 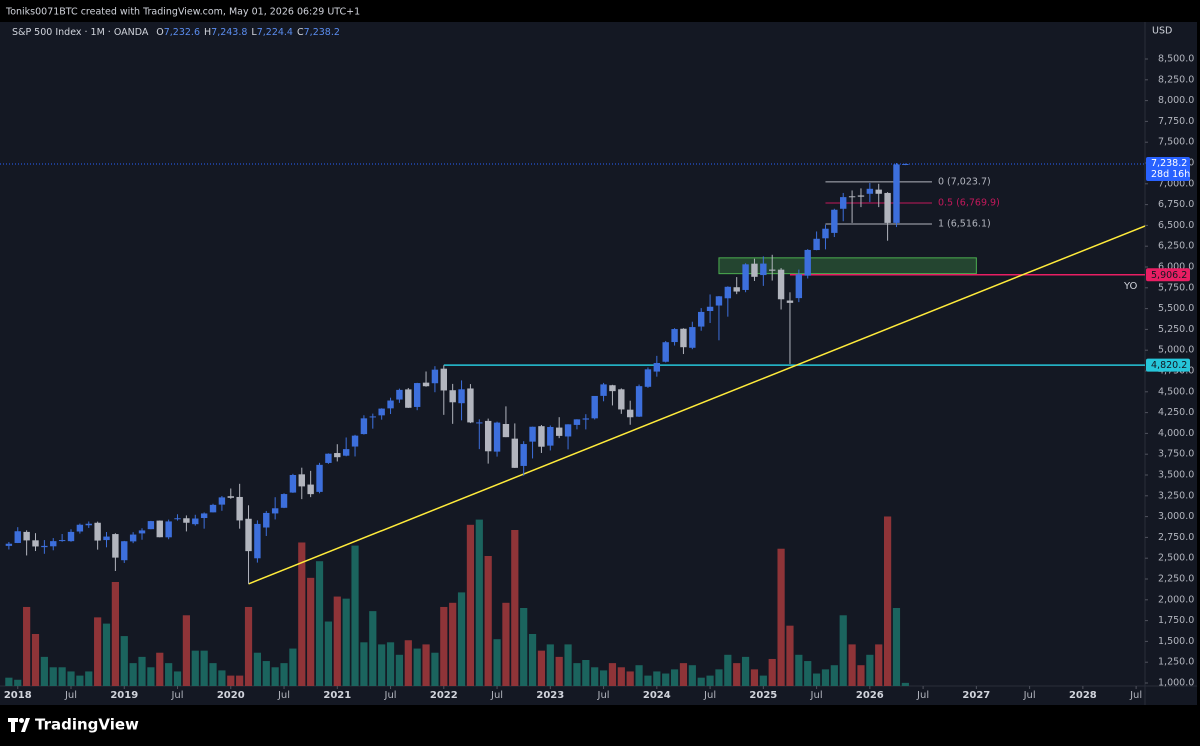 I want to click on fib-label: 1 (6,516.1), so click(x=964, y=224).